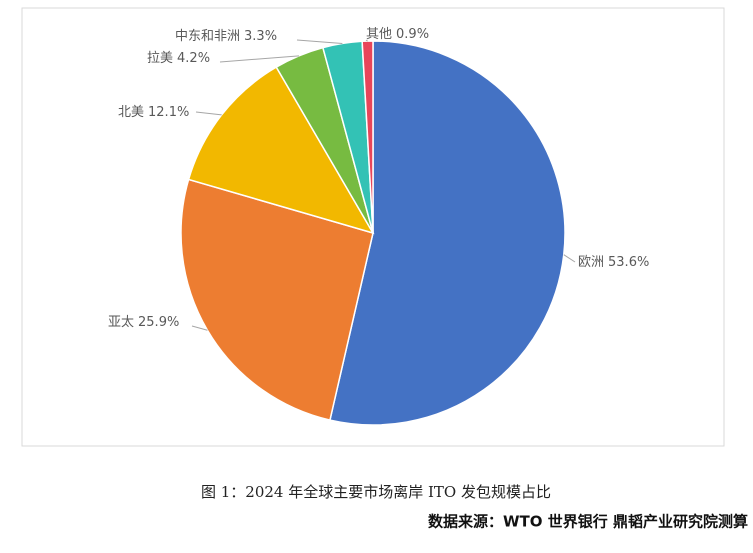 This screenshot has width=753, height=553. Describe the element at coordinates (412, 34) in the screenshot. I see `value-label: 0.9%` at that location.